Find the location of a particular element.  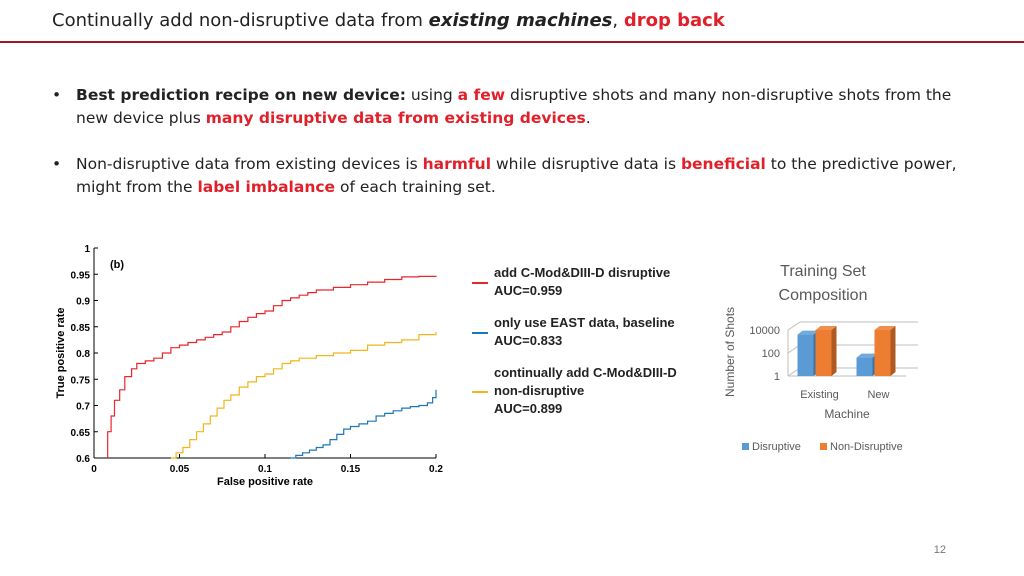

bullet-2-text-3: to the predictive power, might from the is located at coordinates (516, 175).